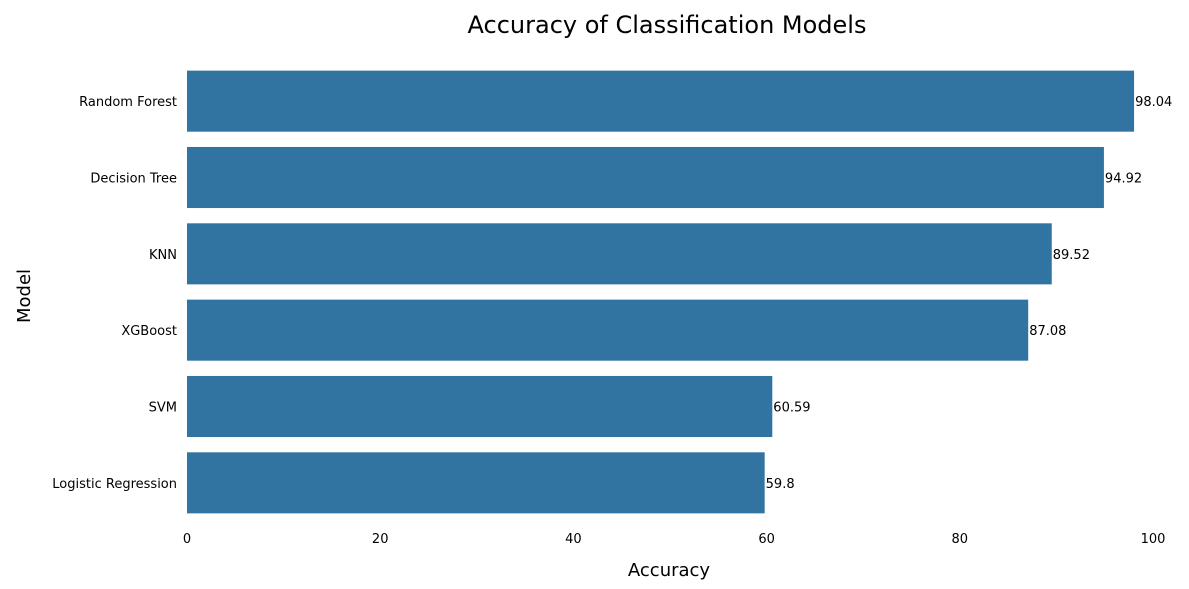 Image resolution: width=1189 pixels, height=589 pixels. I want to click on data-label: 60.59, so click(791, 408).